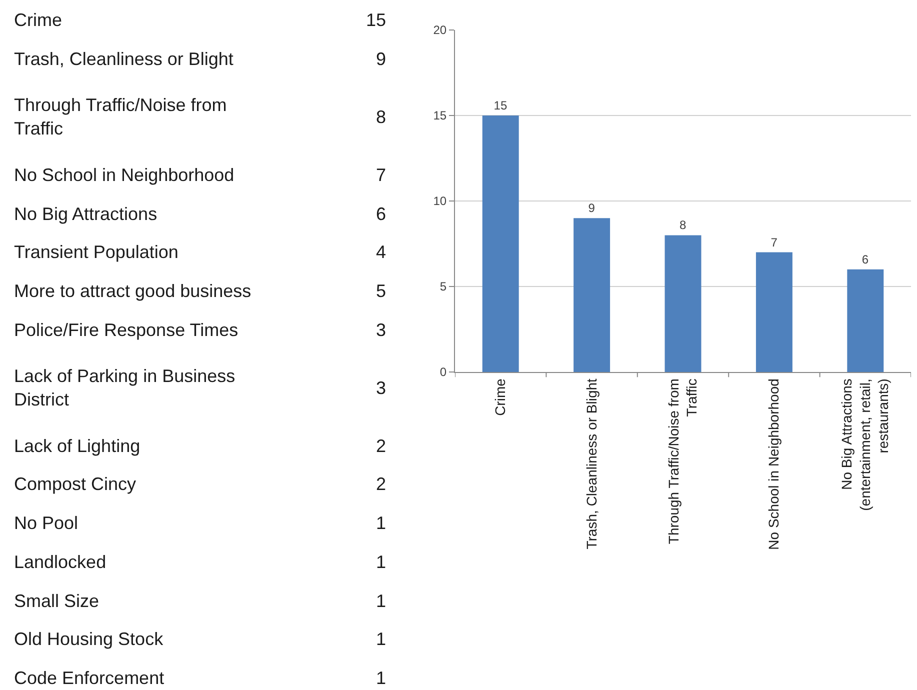  What do you see at coordinates (38, 20) in the screenshot?
I see `category-label: Crime` at bounding box center [38, 20].